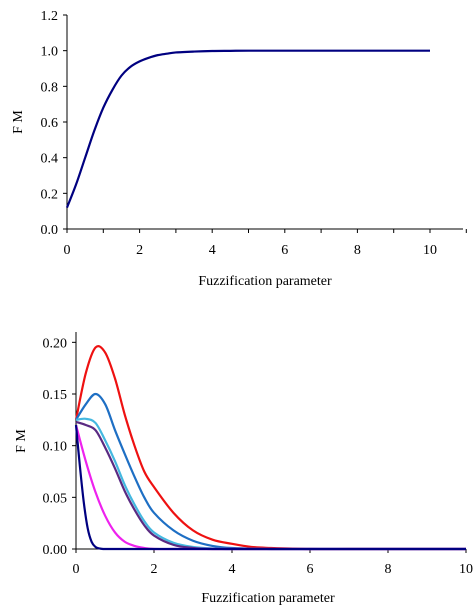  Describe the element at coordinates (21, 441) in the screenshot. I see `bottom-y-axis-title: F M` at that location.